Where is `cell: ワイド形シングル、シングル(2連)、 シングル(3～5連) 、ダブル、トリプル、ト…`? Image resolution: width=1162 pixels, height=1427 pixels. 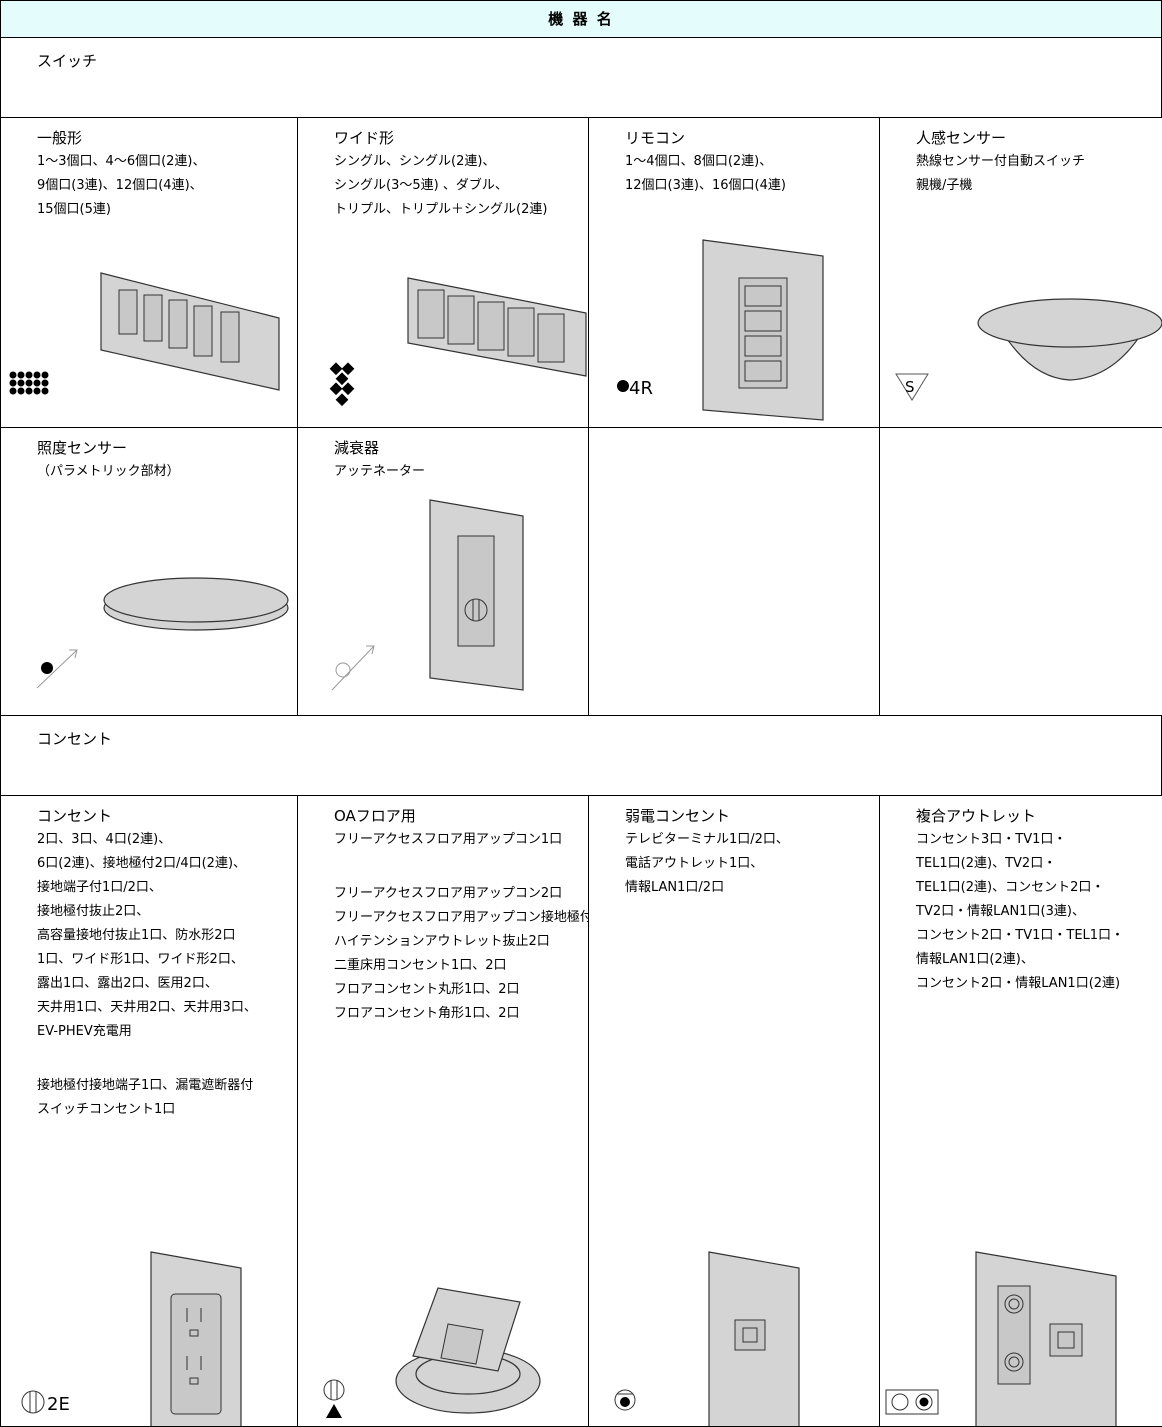 cell: ワイド形シングル、シングル(2連)、 シングル(3～5連) 、ダブル、トリプル、ト… is located at coordinates (443, 273).